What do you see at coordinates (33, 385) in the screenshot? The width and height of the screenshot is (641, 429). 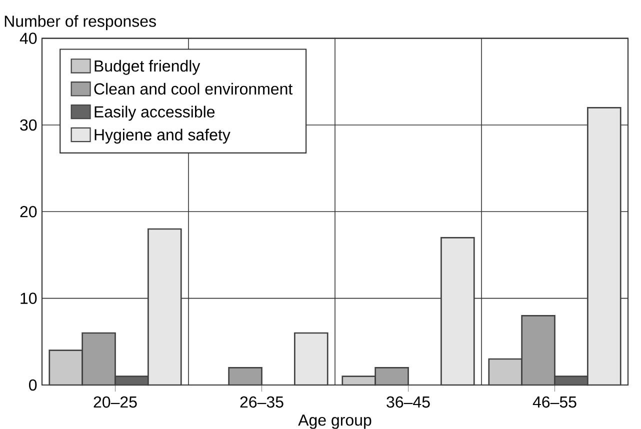 I see `y-tick-label: 0` at bounding box center [33, 385].